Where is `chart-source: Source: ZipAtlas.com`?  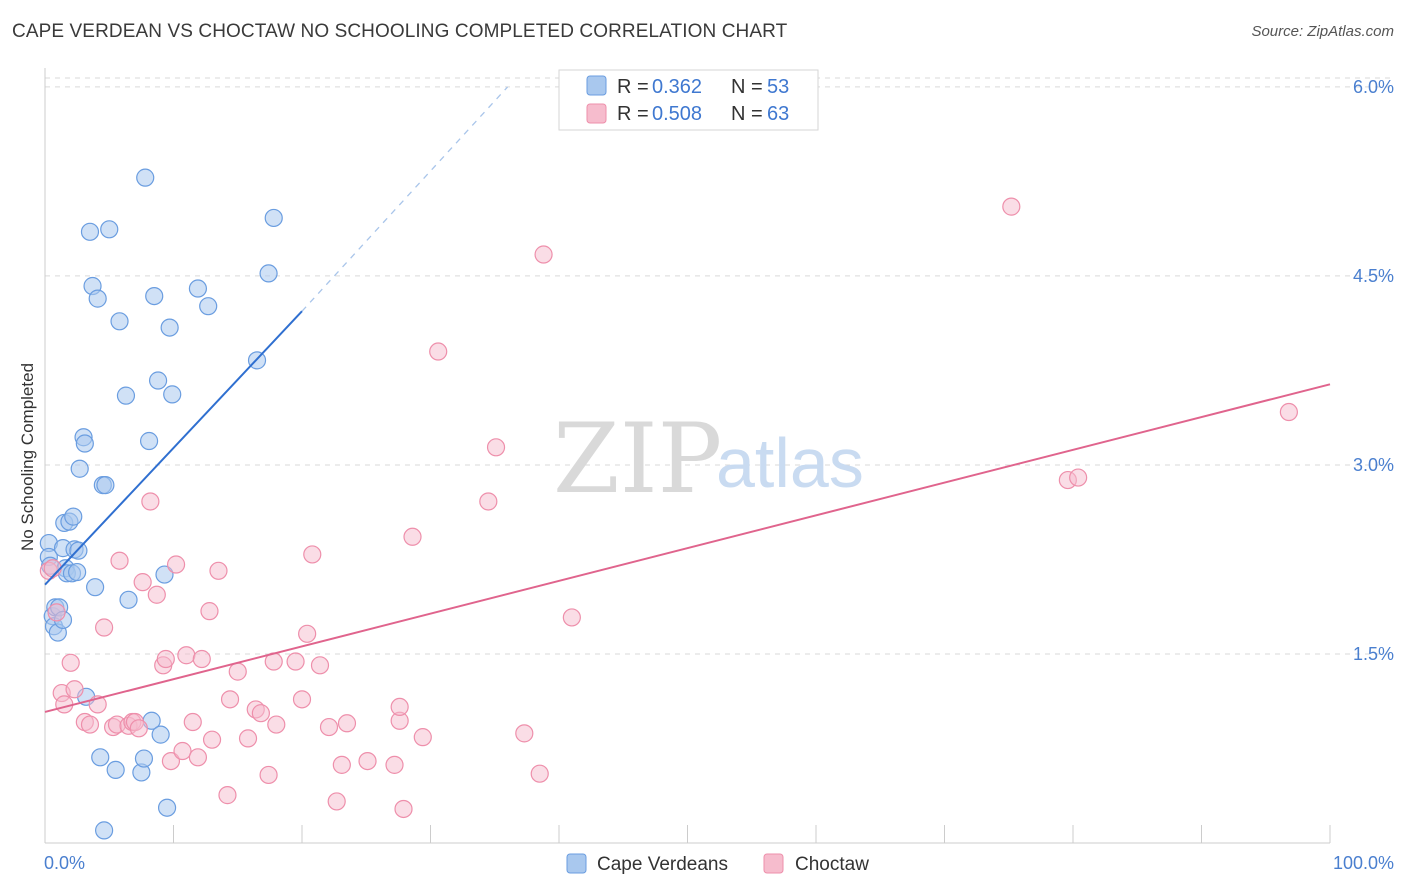 chart-source: Source: ZipAtlas.com is located at coordinates (1322, 31).